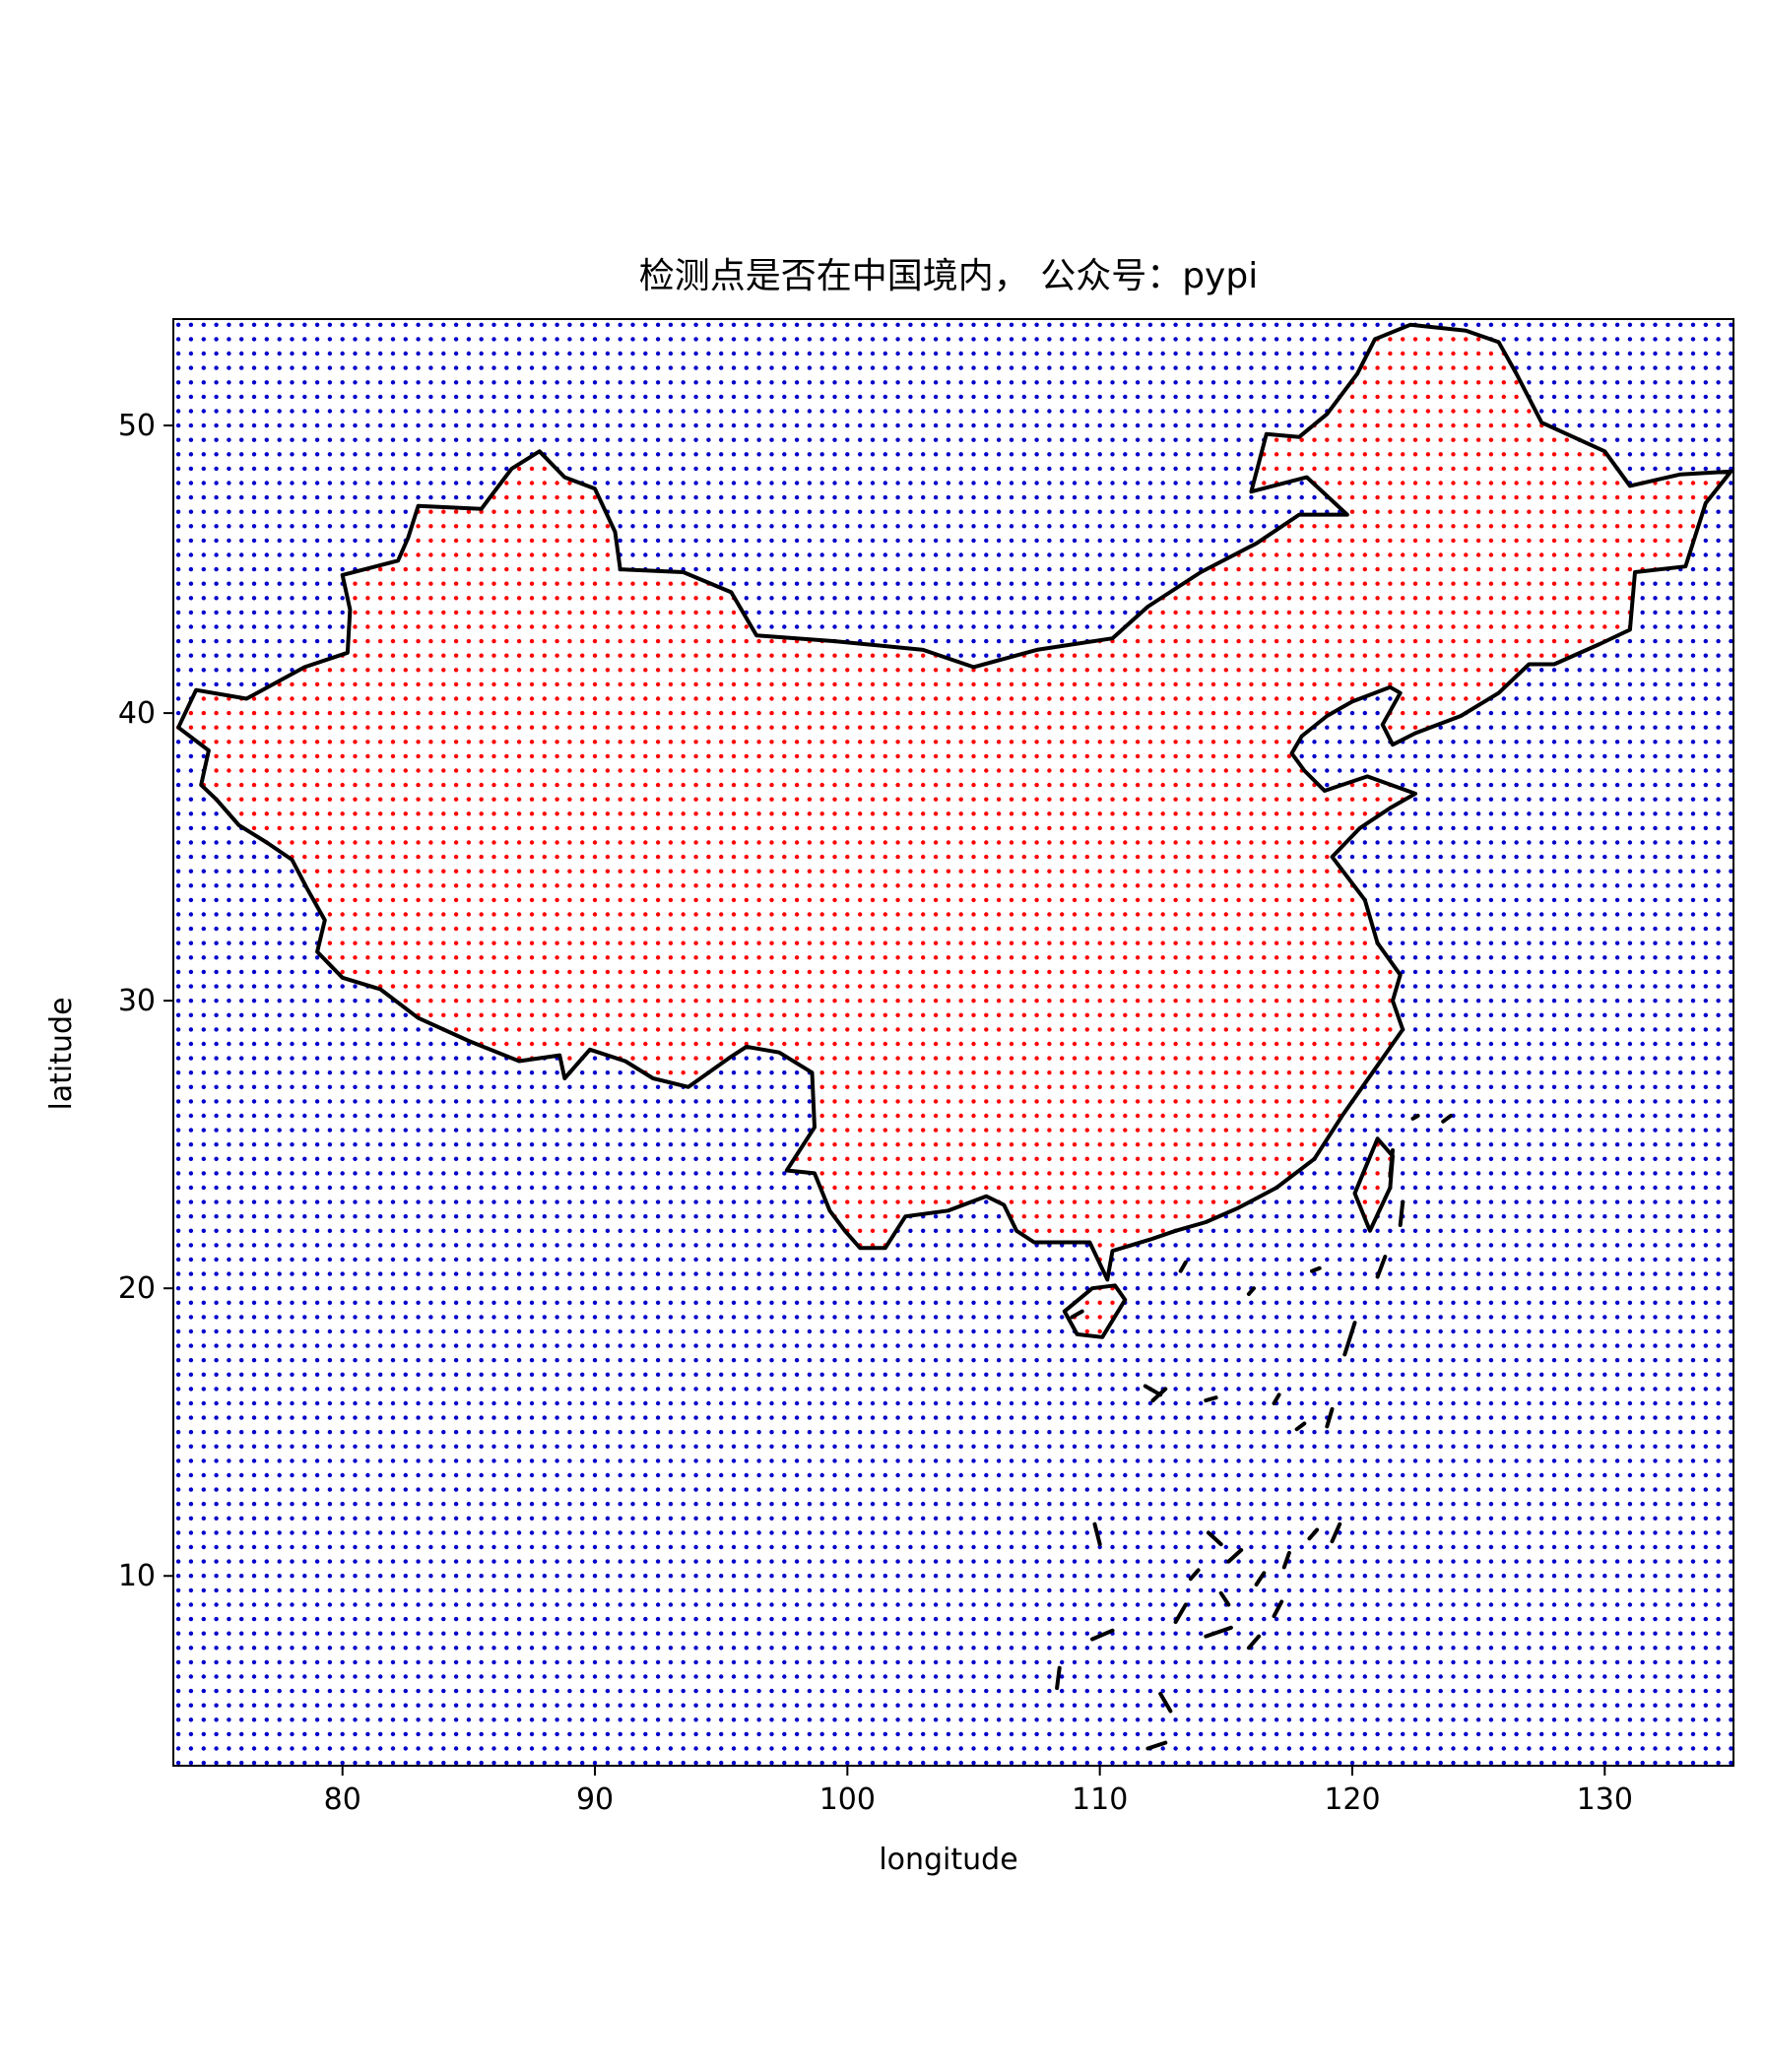 The height and width of the screenshot is (2072, 1765). What do you see at coordinates (1087, 1331) in the screenshot?
I see `point-inside` at bounding box center [1087, 1331].